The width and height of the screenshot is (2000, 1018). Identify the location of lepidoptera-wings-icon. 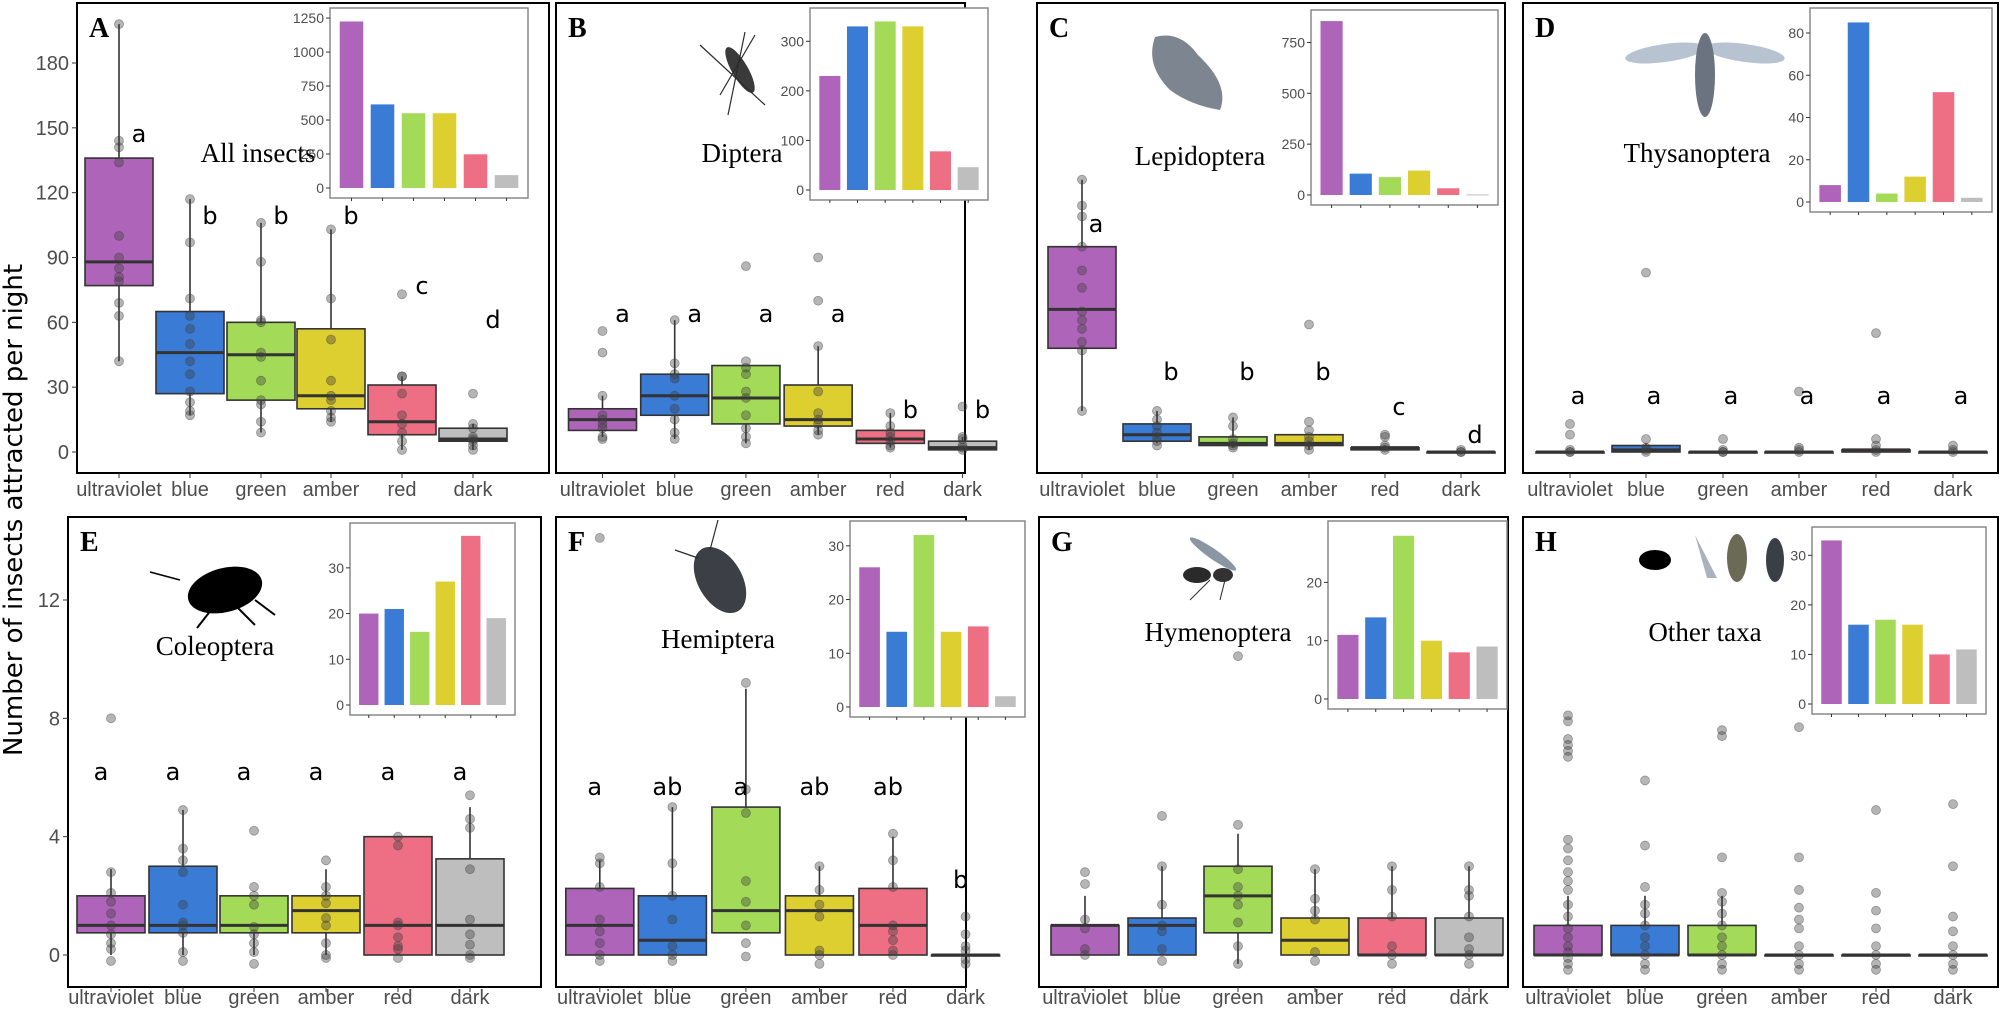
(1187, 72).